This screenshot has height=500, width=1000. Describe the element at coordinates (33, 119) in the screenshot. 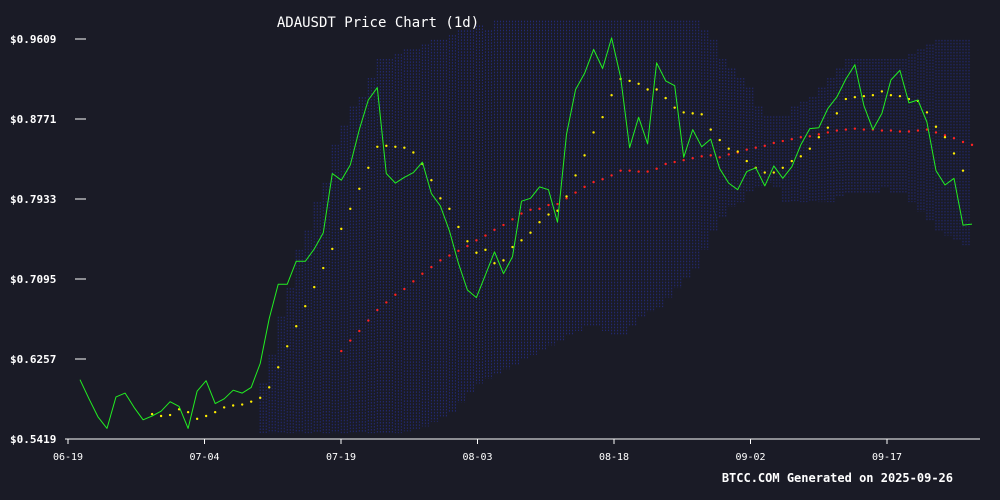

I see `y-tick-label: $0.8771` at that location.